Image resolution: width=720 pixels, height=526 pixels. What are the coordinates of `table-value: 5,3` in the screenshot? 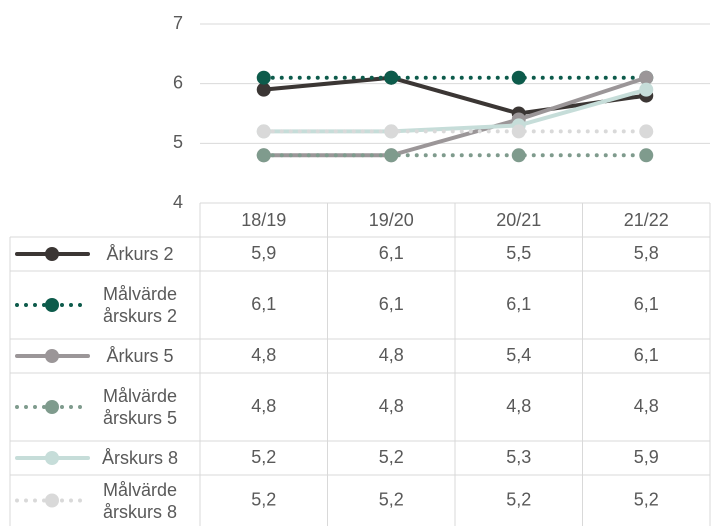 It's located at (518, 457).